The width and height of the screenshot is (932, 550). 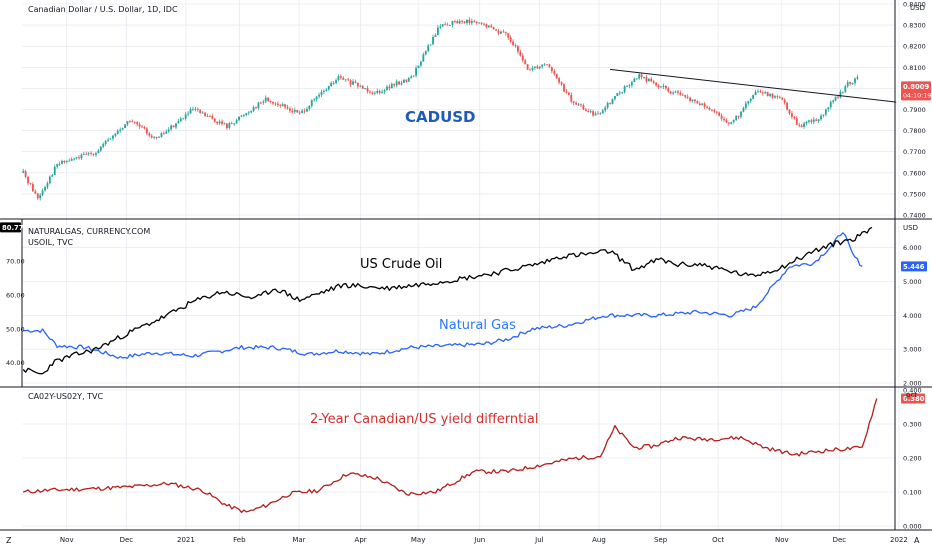 What do you see at coordinates (917, 540) in the screenshot?
I see `auto-scale-button: A` at bounding box center [917, 540].